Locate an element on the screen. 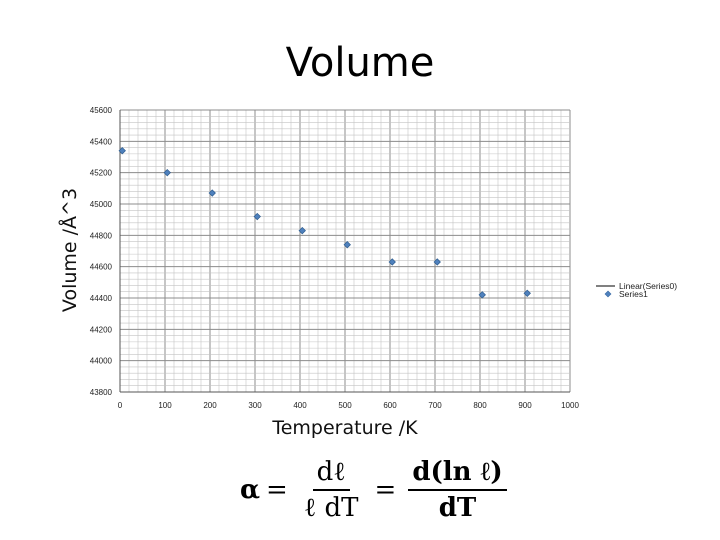  y-tick-label: 45400 is located at coordinates (101, 141).